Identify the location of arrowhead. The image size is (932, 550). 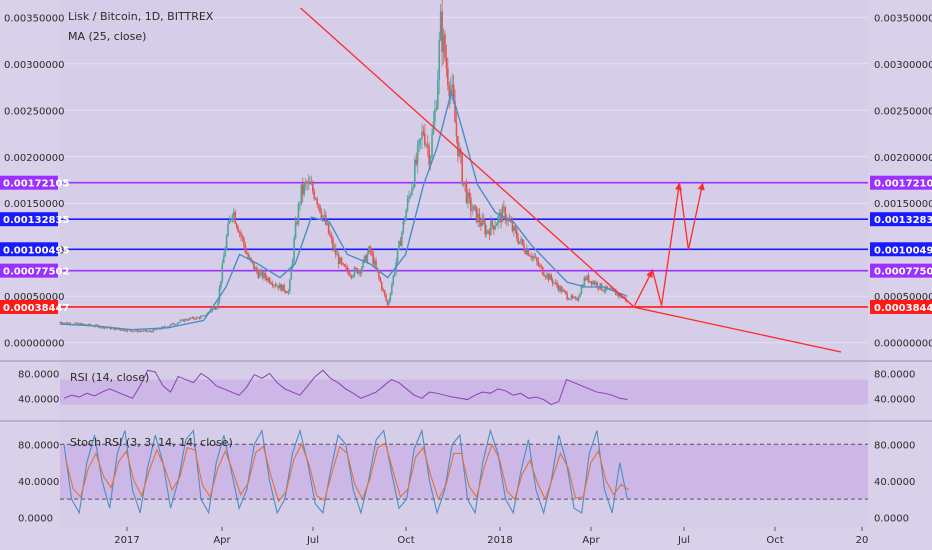
(678, 186).